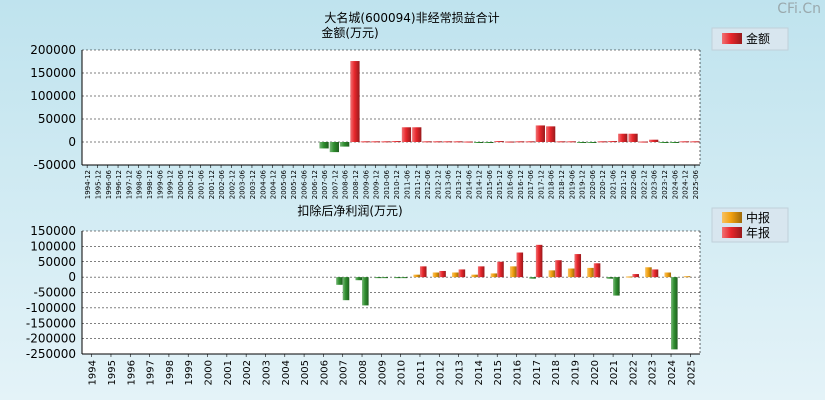 Image resolution: width=825 pixels, height=400 pixels. I want to click on x-tick-label: 2014-06, so click(469, 184).